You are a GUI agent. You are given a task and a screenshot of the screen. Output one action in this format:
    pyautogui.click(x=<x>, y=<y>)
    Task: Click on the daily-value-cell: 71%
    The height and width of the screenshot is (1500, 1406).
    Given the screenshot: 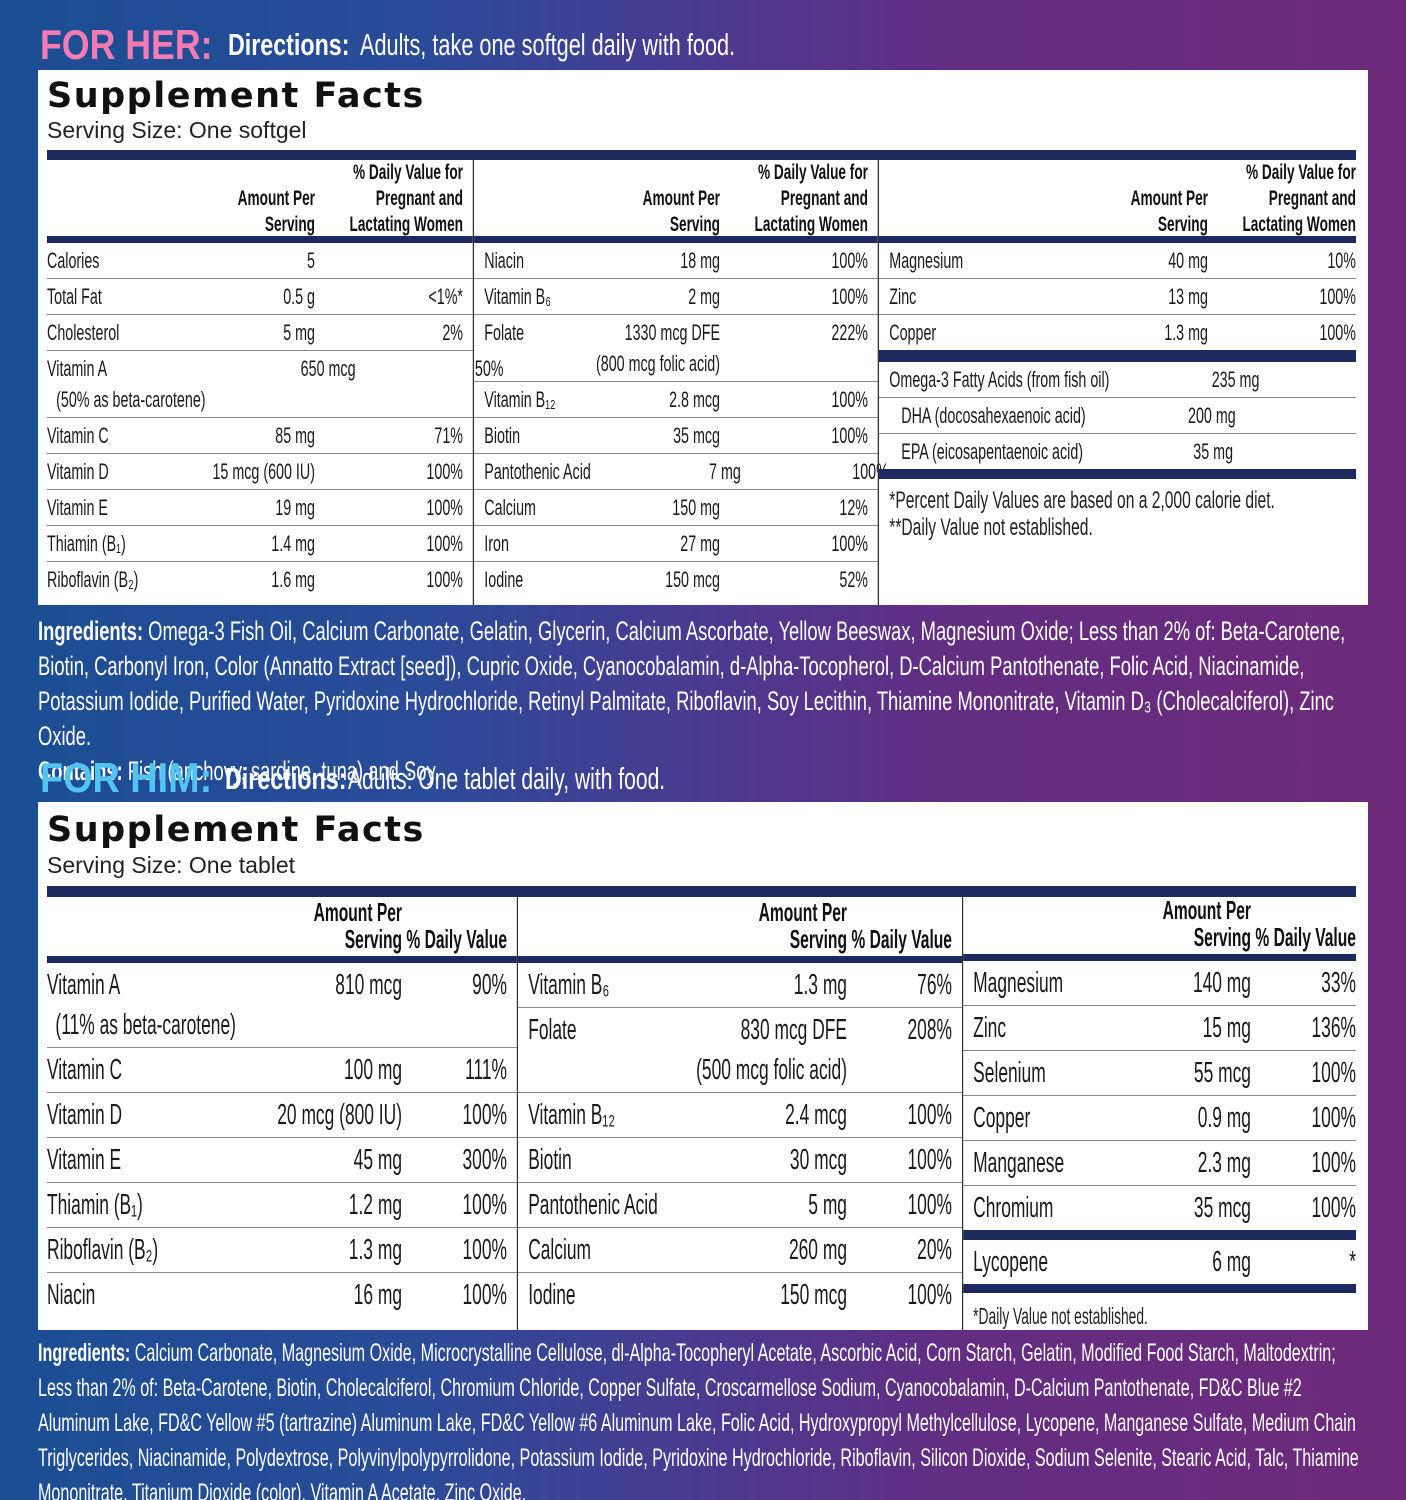 What is the action you would take?
    pyautogui.click(x=389, y=435)
    